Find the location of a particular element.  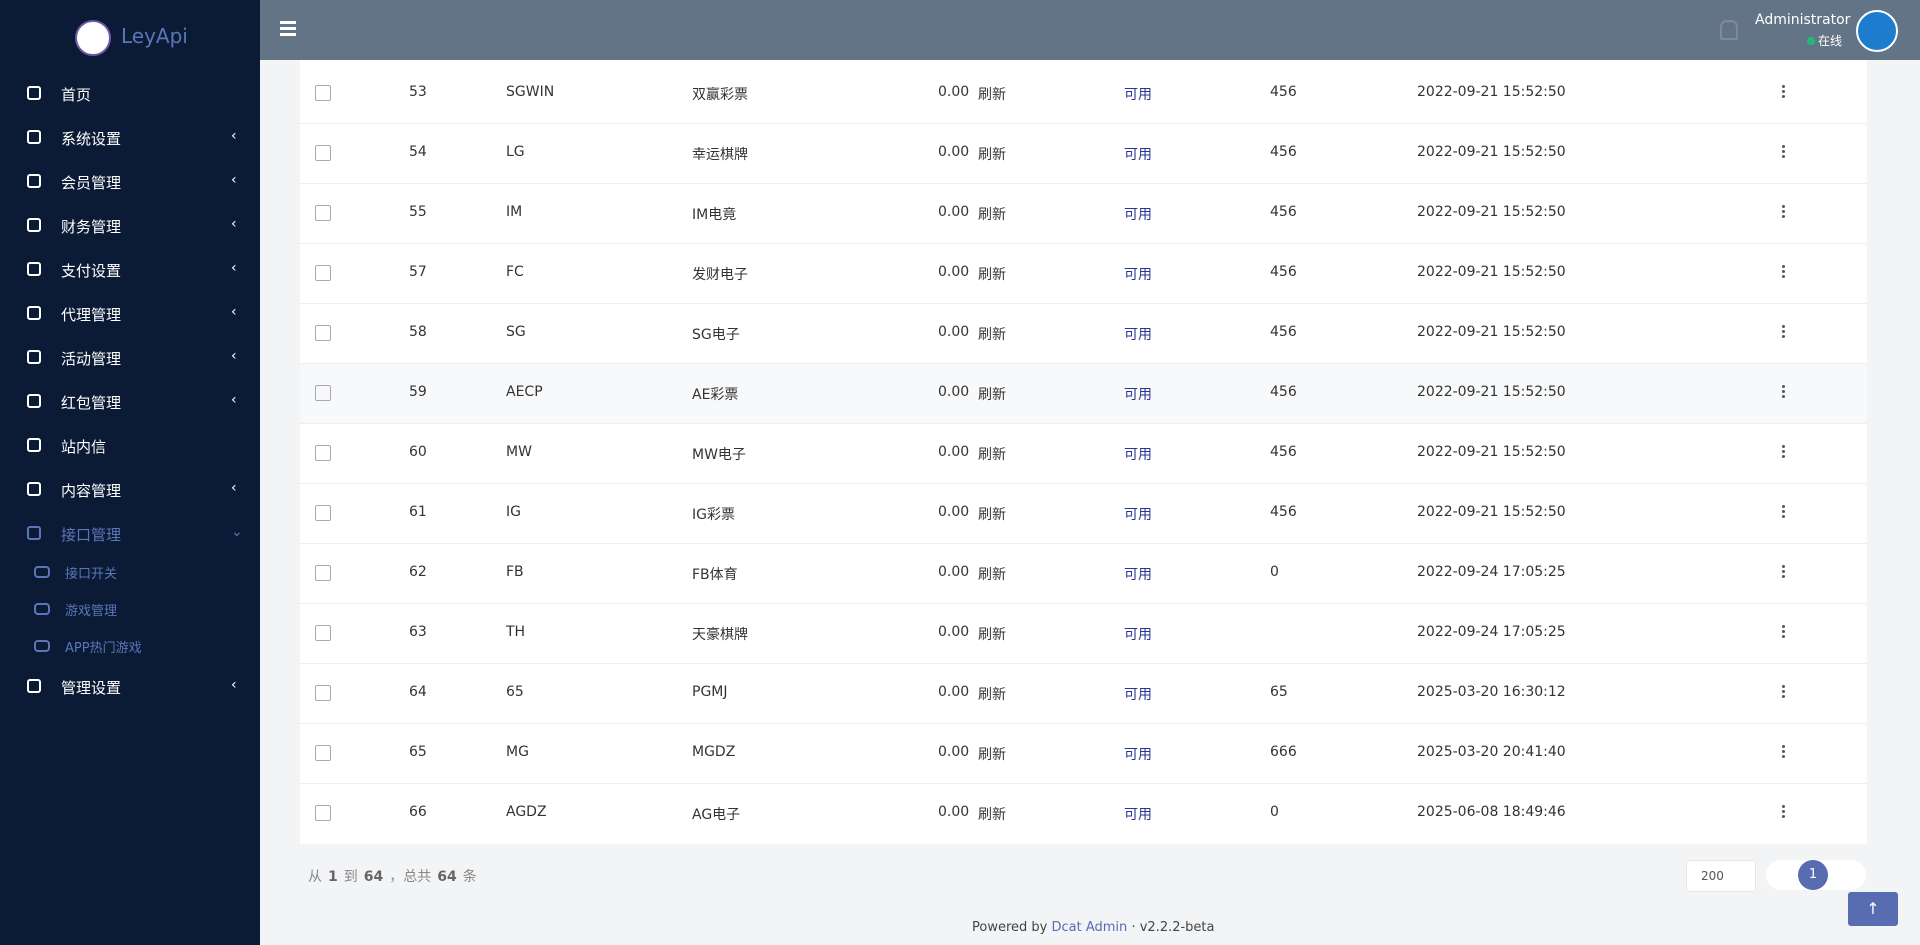

menu-item: 会员管理 is located at coordinates (91, 183).